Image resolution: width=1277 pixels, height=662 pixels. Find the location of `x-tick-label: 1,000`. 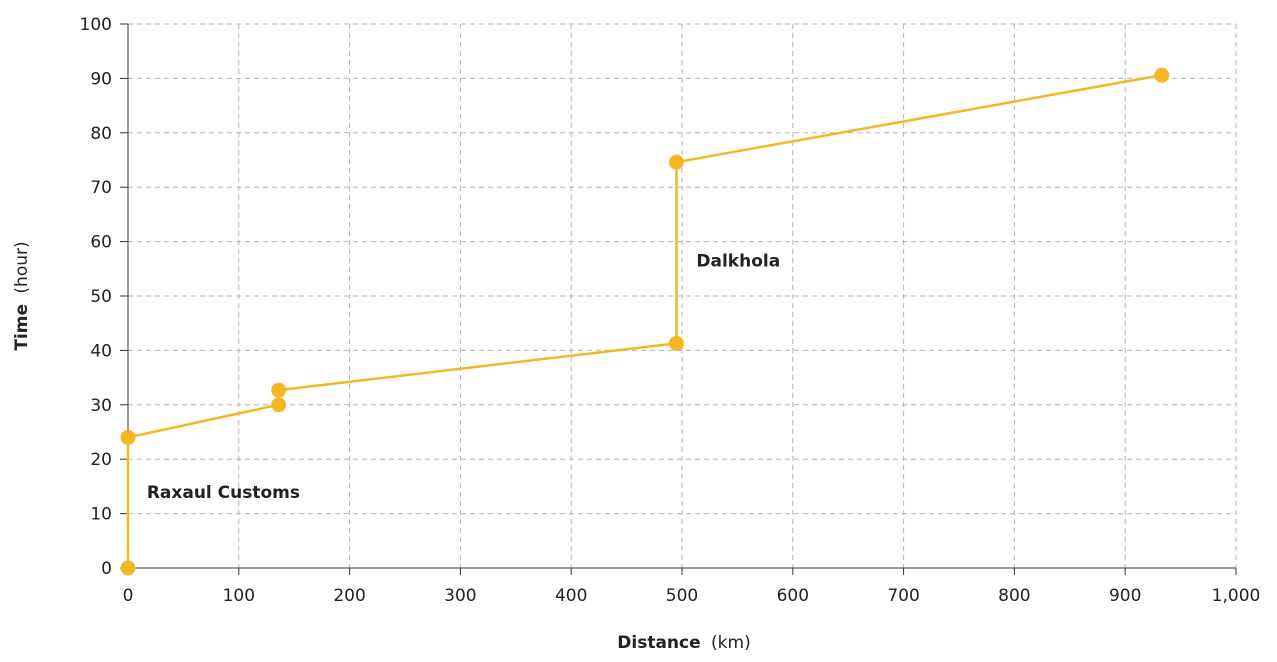

x-tick-label: 1,000 is located at coordinates (1236, 596).